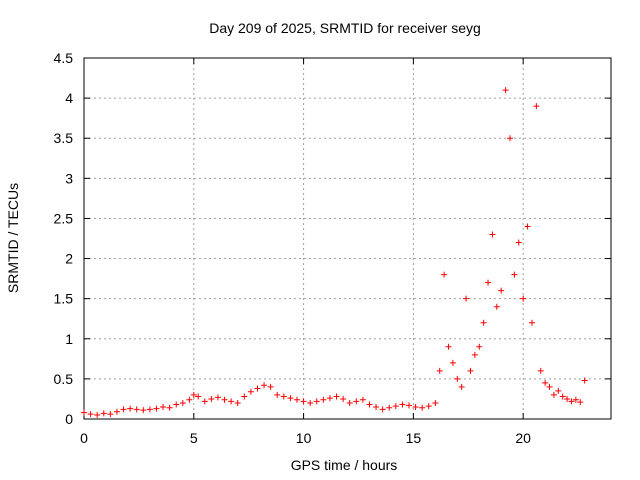  I want to click on x-tick-label: 20, so click(523, 438).